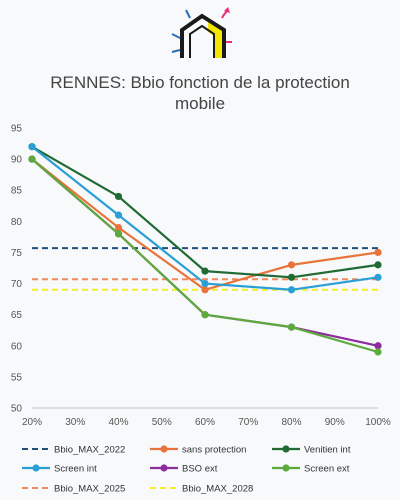 The height and width of the screenshot is (500, 400). Describe the element at coordinates (217, 489) in the screenshot. I see `legend-label-bbio_max_2028: Bbio_MAX_2028` at that location.